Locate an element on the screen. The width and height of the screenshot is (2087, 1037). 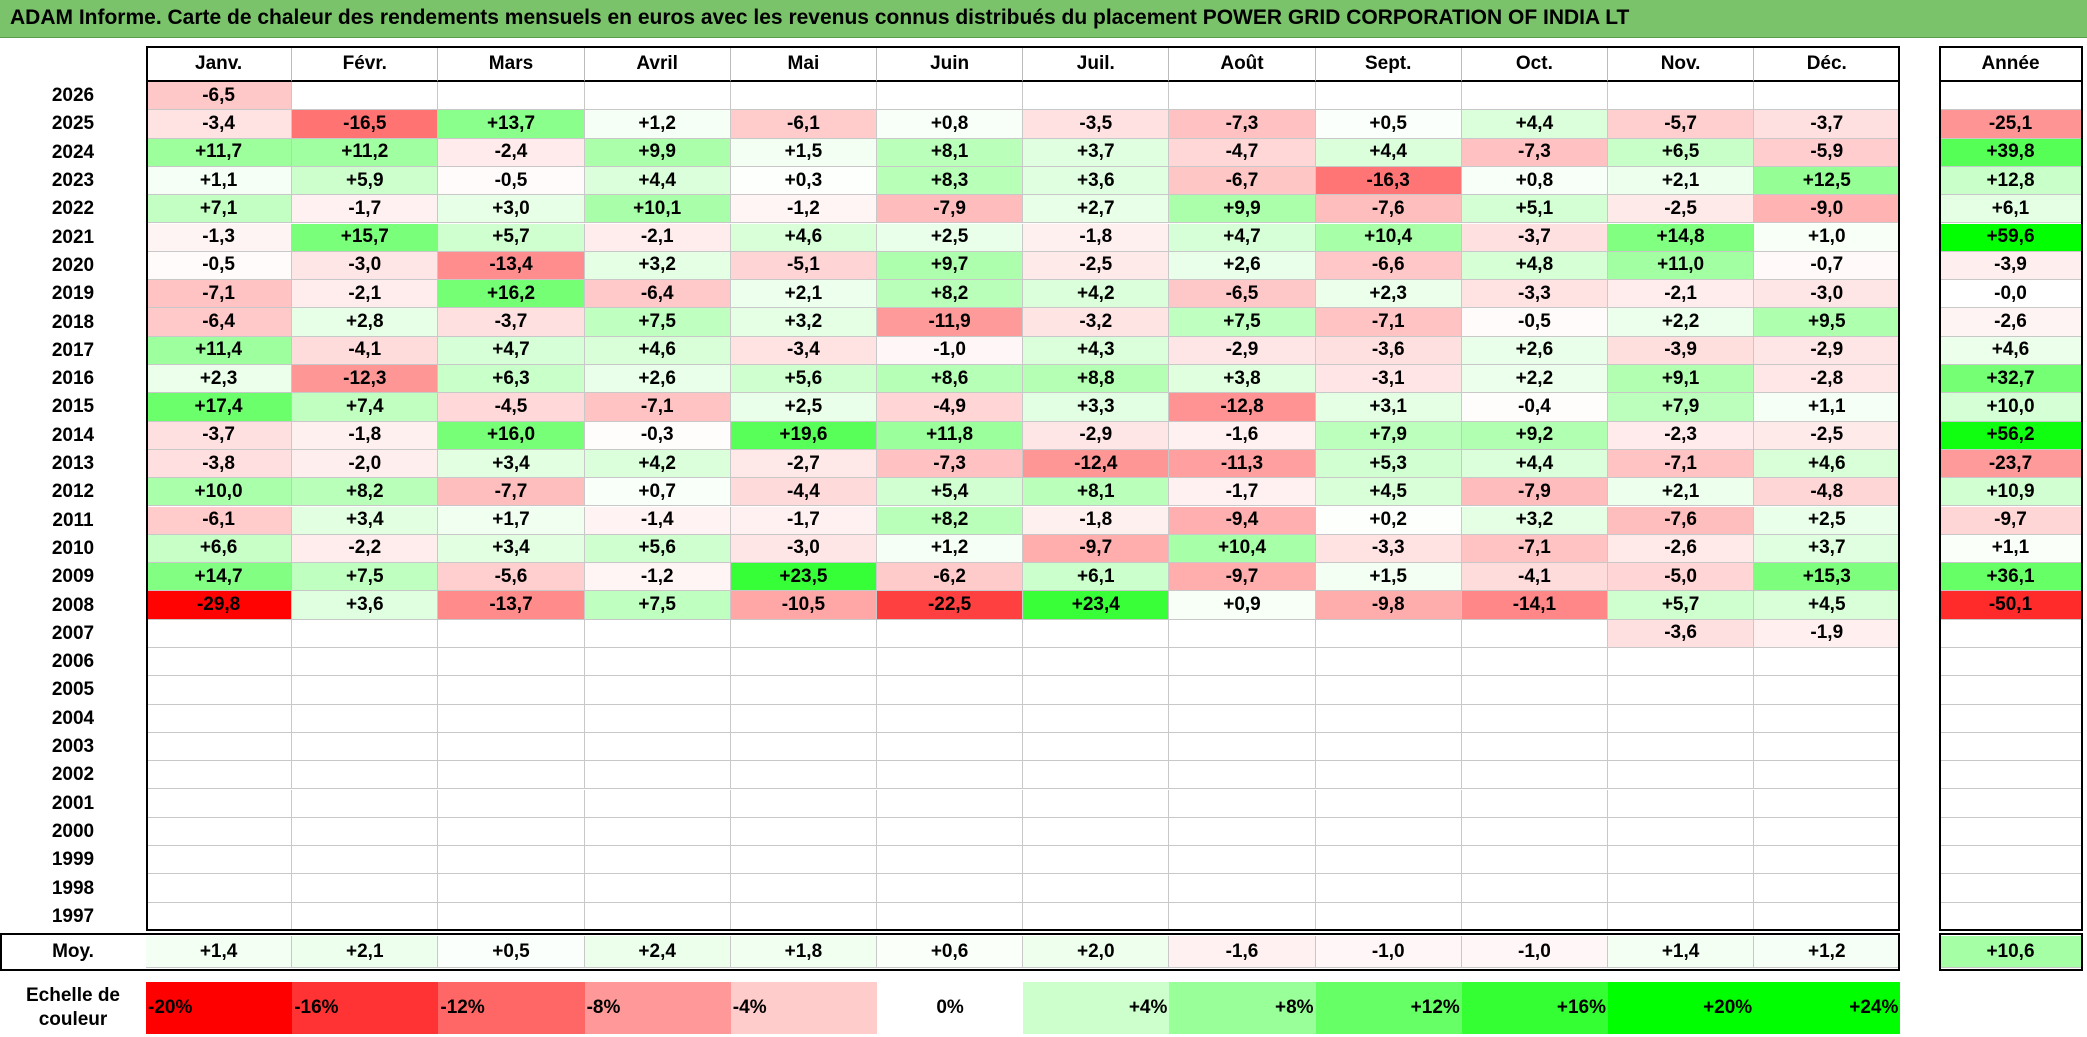
heat-cell: +1,2 is located at coordinates (657, 124).